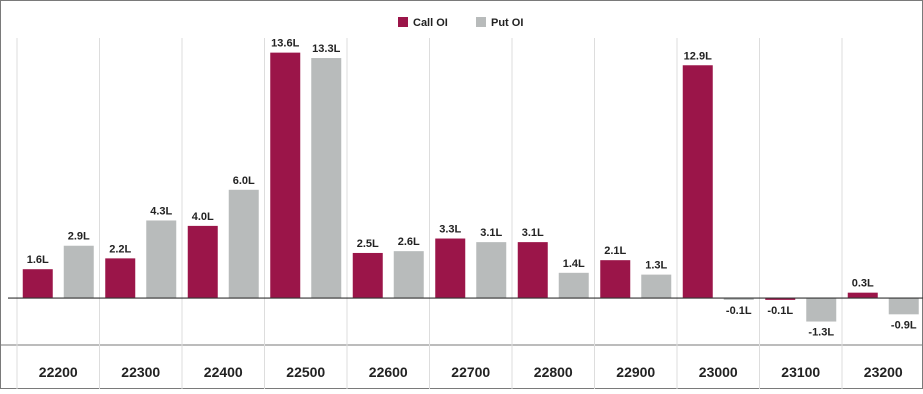 The width and height of the screenshot is (923, 394). I want to click on x-tick-label: 22900, so click(635, 372).